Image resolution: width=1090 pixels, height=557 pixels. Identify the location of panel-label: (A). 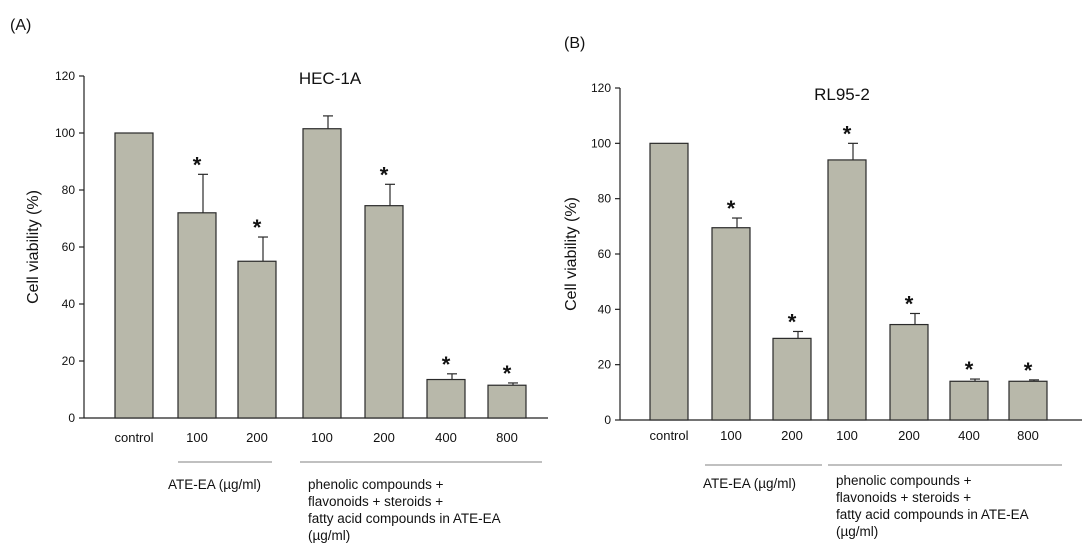
(20, 25).